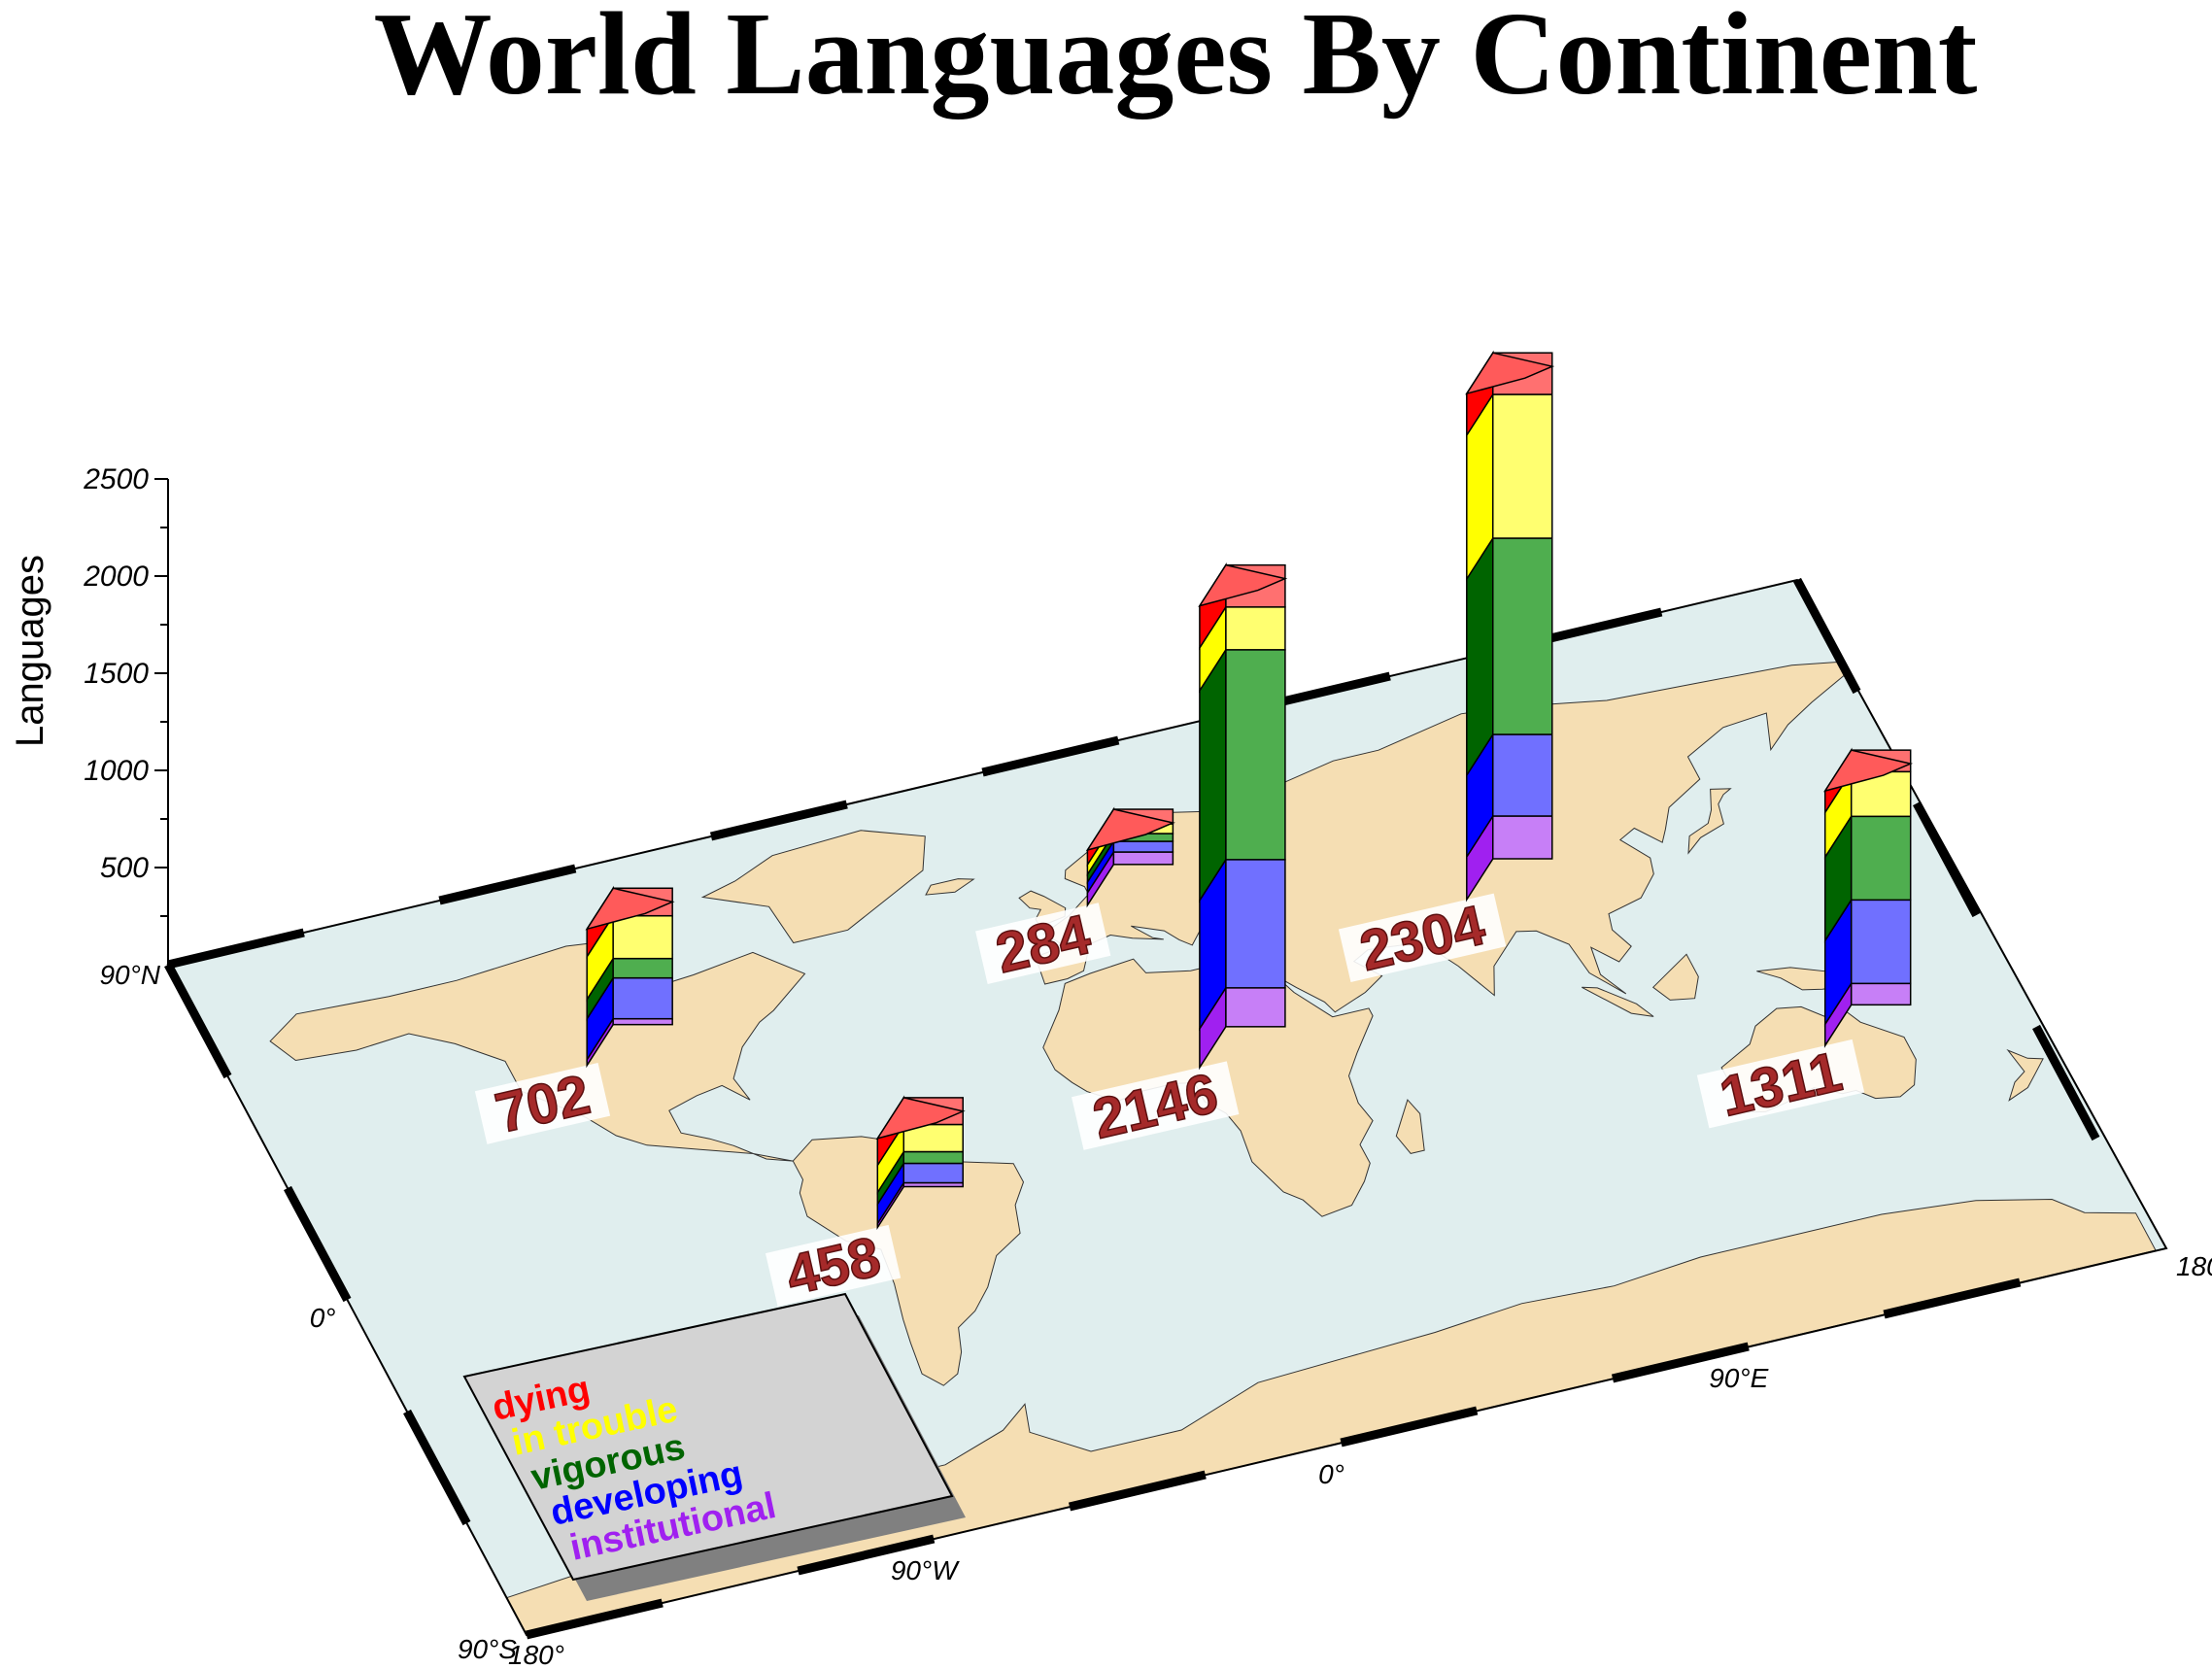 The height and width of the screenshot is (1669, 2212). What do you see at coordinates (1618, 1001) in the screenshot?
I see `land-sumatra` at bounding box center [1618, 1001].